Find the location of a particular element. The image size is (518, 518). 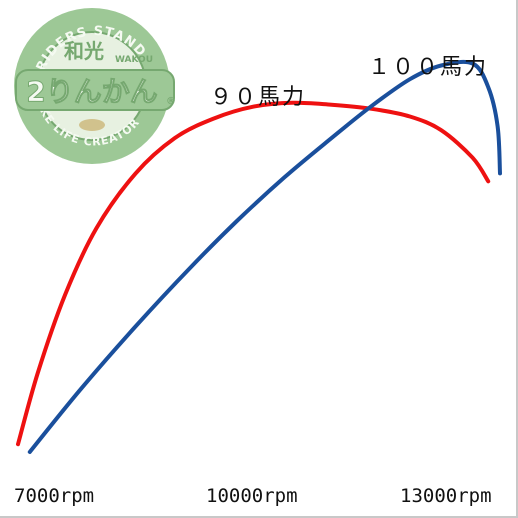

logo-brand-roman: WAKOU is located at coordinates (134, 60).